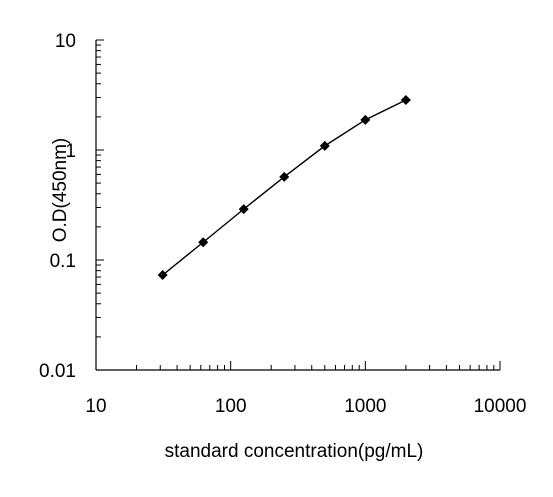  I want to click on y-axis-title: O.D(450nm), so click(60, 190).